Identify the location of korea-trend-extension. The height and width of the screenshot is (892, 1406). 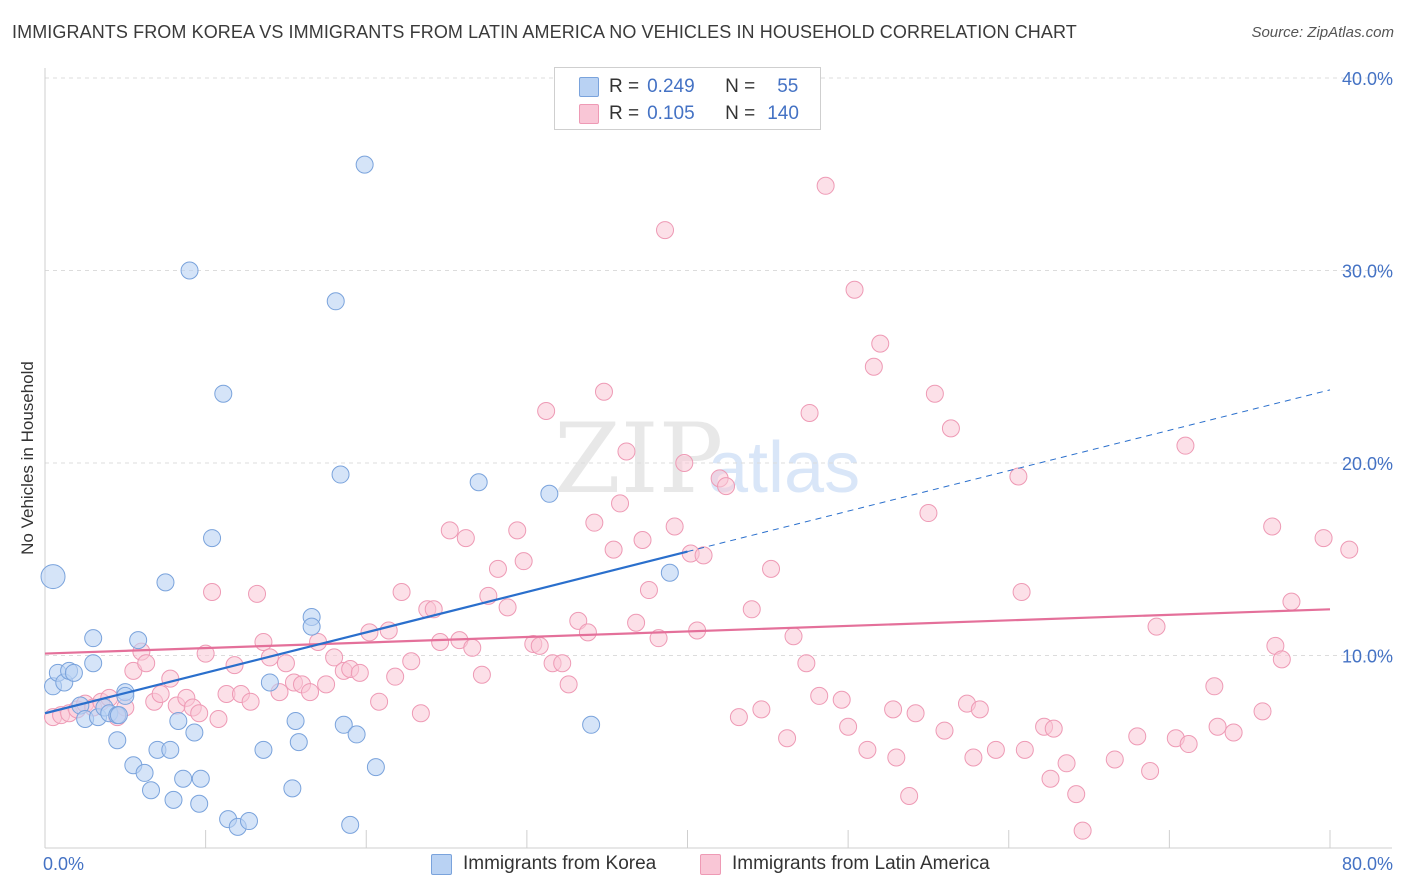
(1009, 471).